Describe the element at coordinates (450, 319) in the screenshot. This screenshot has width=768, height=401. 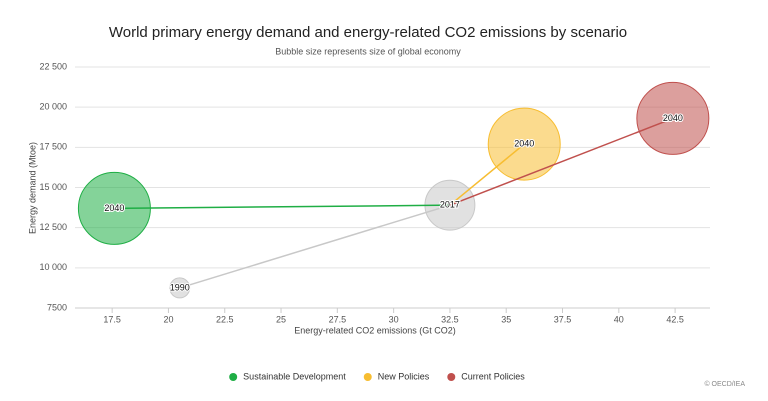
I see `x-tick-label: 32.5` at that location.